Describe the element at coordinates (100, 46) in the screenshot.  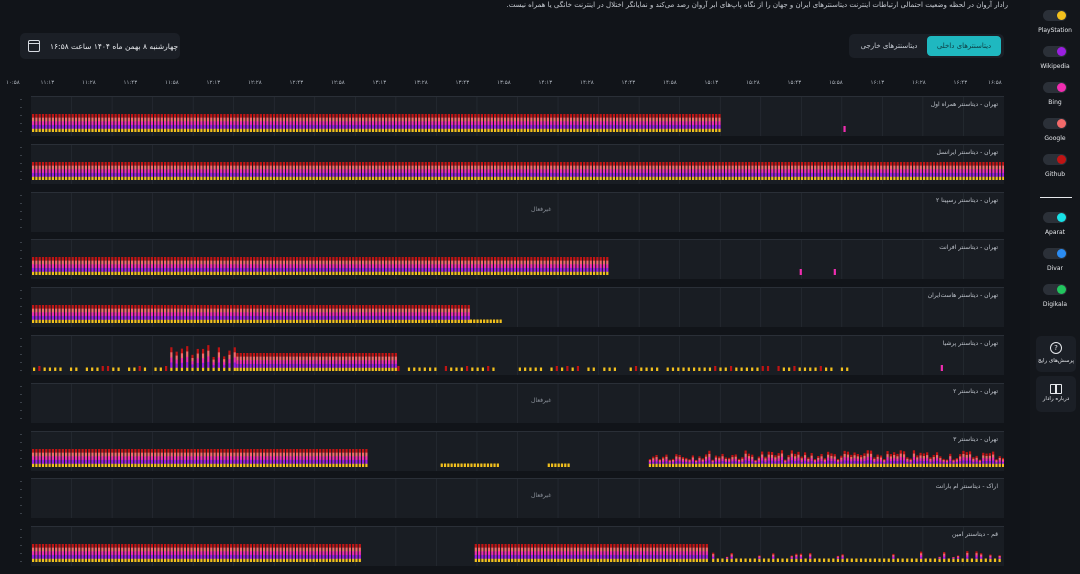
I see `date-display: چهارشنبه ۸ بهمن ماه ۱۴۰۴ ساعت ۱۶:۵۸` at that location.